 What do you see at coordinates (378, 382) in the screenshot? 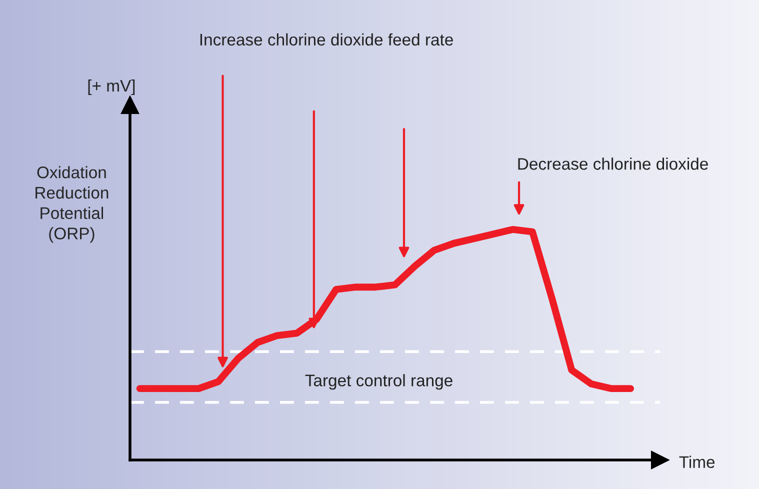
I see `annotation: Target control range` at bounding box center [378, 382].